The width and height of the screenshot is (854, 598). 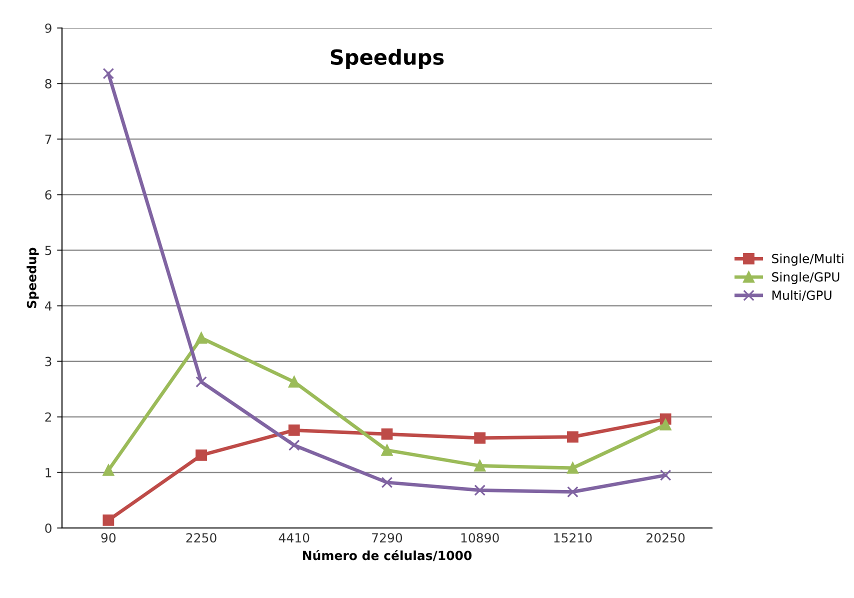 I want to click on y-tick-label: 7, so click(x=48, y=139).